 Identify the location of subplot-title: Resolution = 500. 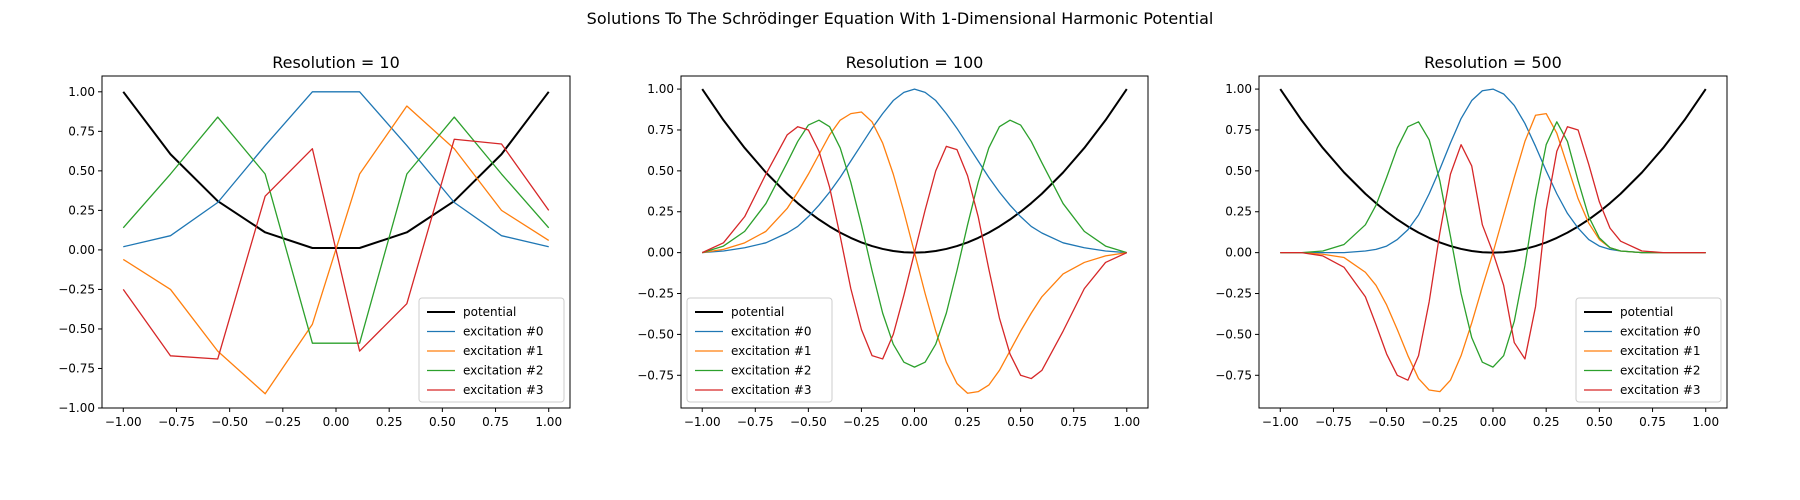
(1493, 62).